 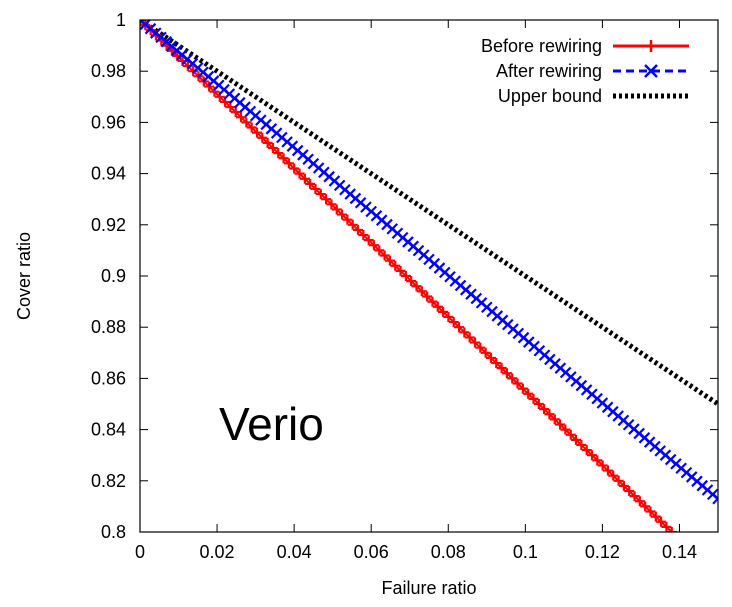 What do you see at coordinates (121, 20) in the screenshot?
I see `y-tick-label: 1` at bounding box center [121, 20].